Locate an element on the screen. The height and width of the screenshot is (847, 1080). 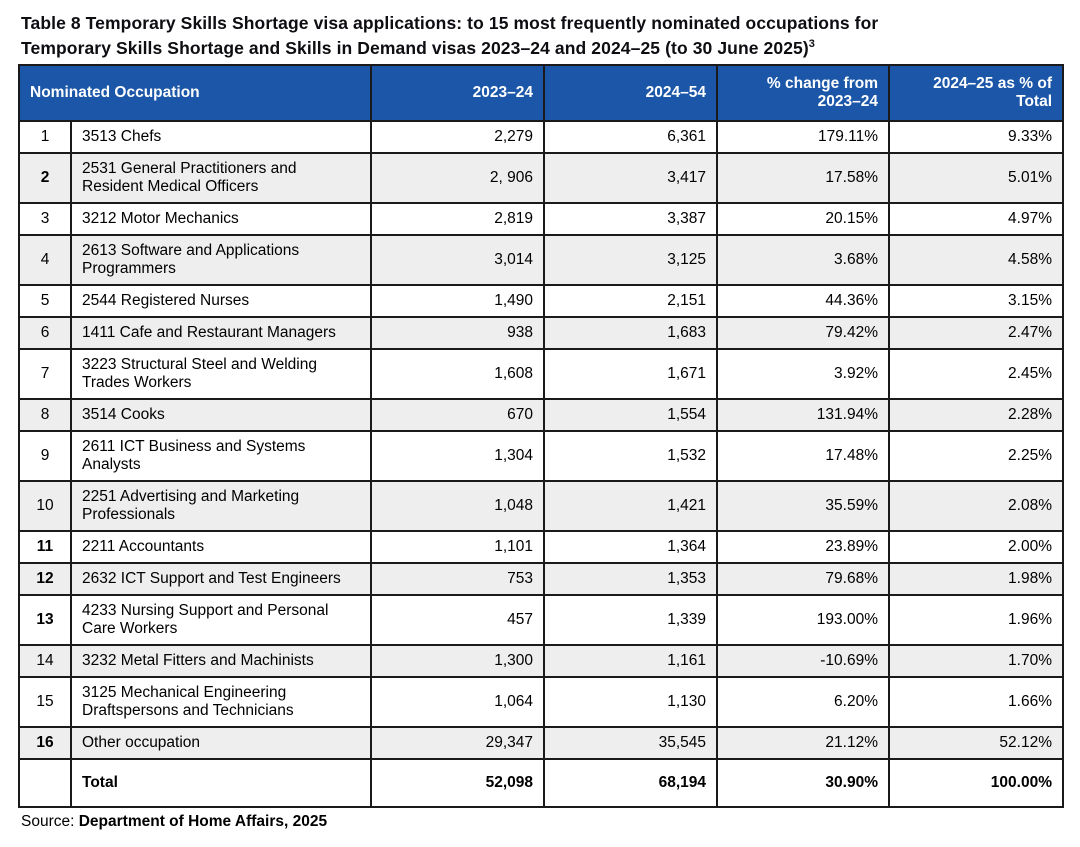
row-number: 3 is located at coordinates (45, 219).